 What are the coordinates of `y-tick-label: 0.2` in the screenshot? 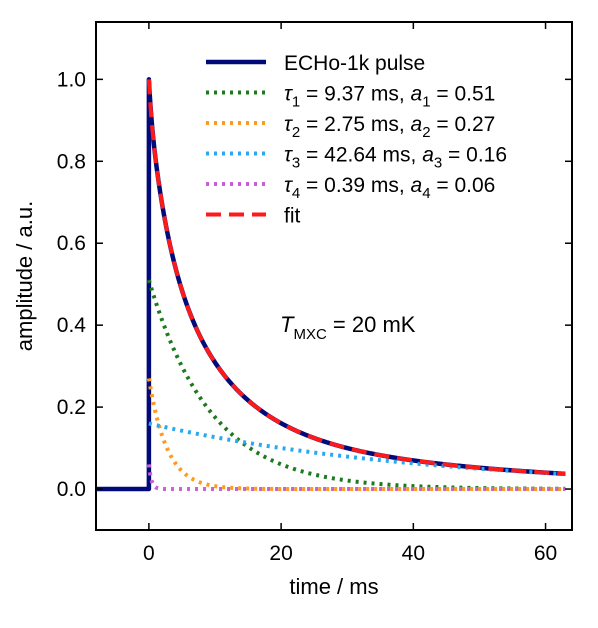 It's located at (71, 407).